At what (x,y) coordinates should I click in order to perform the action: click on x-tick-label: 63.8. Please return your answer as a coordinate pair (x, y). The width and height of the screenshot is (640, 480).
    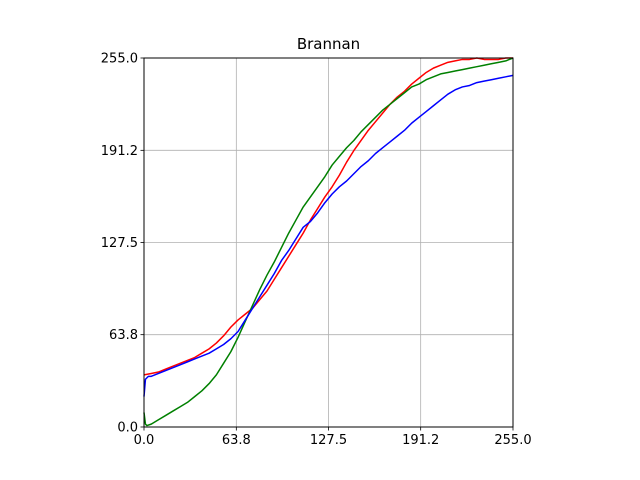
    Looking at the image, I should click on (236, 440).